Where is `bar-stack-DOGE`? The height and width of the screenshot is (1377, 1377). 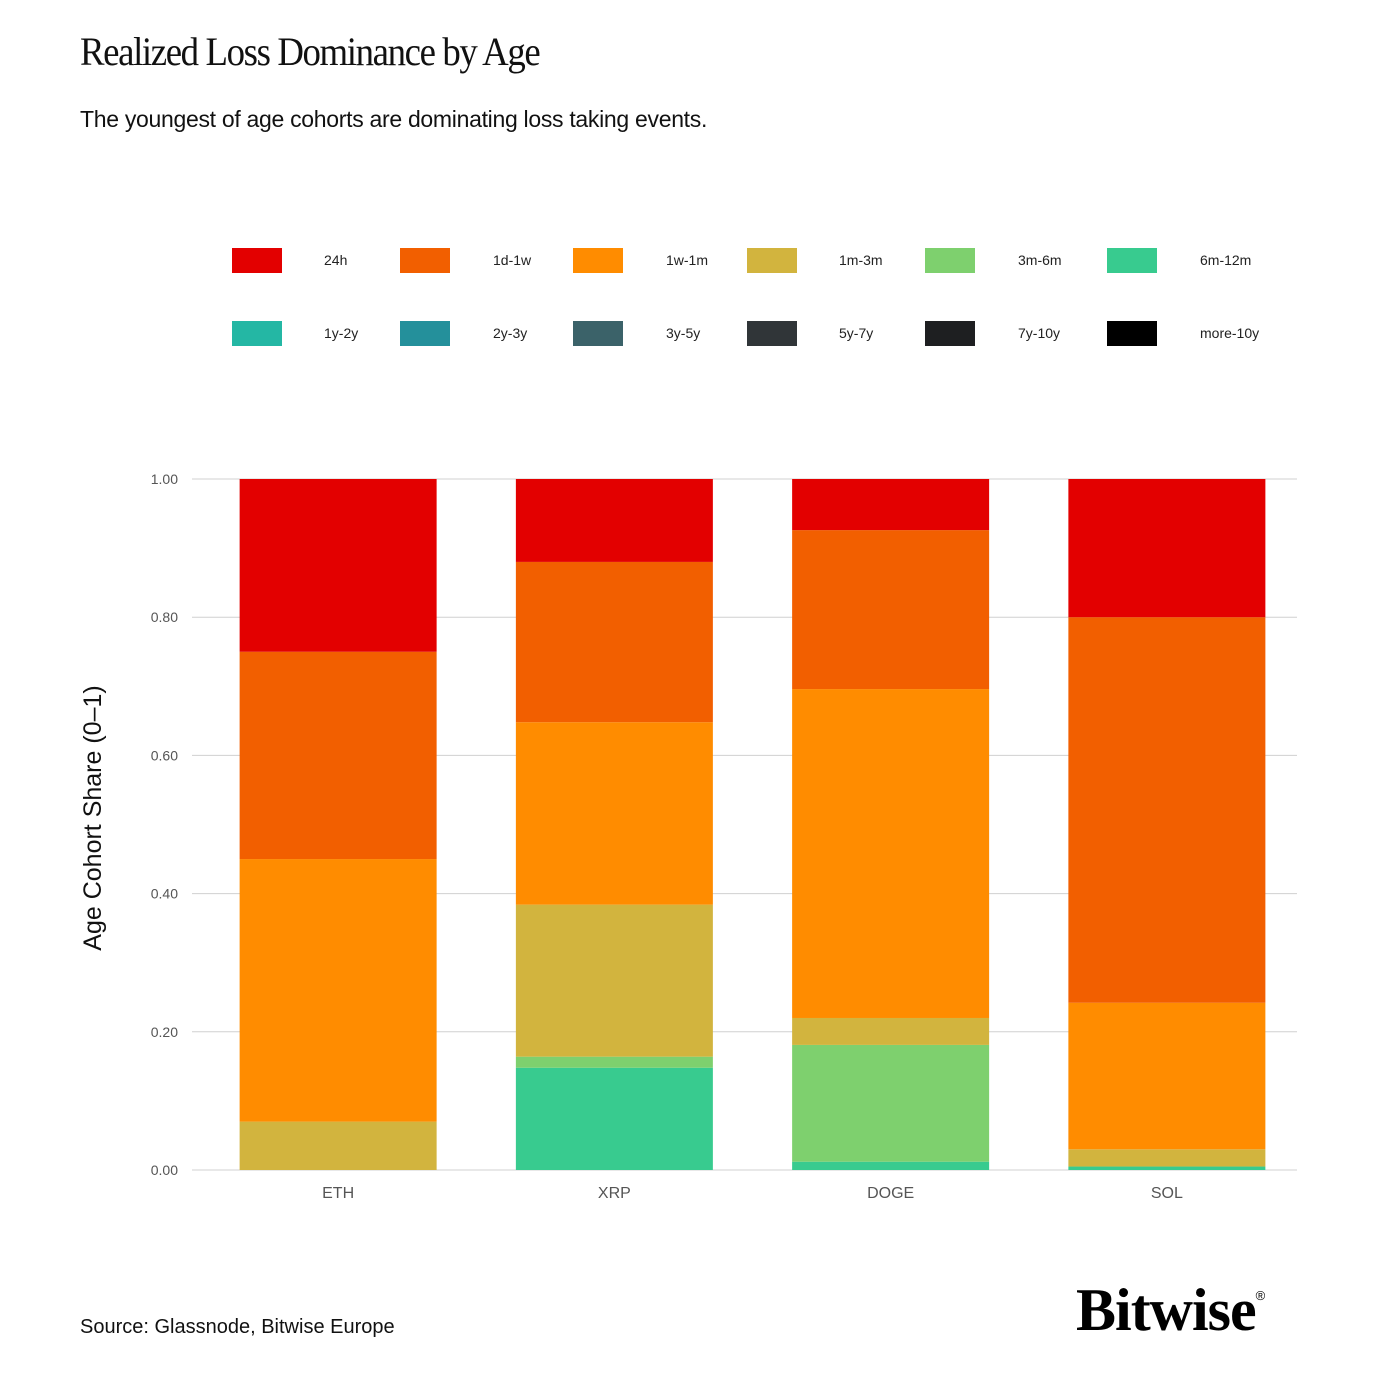
bar-stack-DOGE is located at coordinates (891, 824).